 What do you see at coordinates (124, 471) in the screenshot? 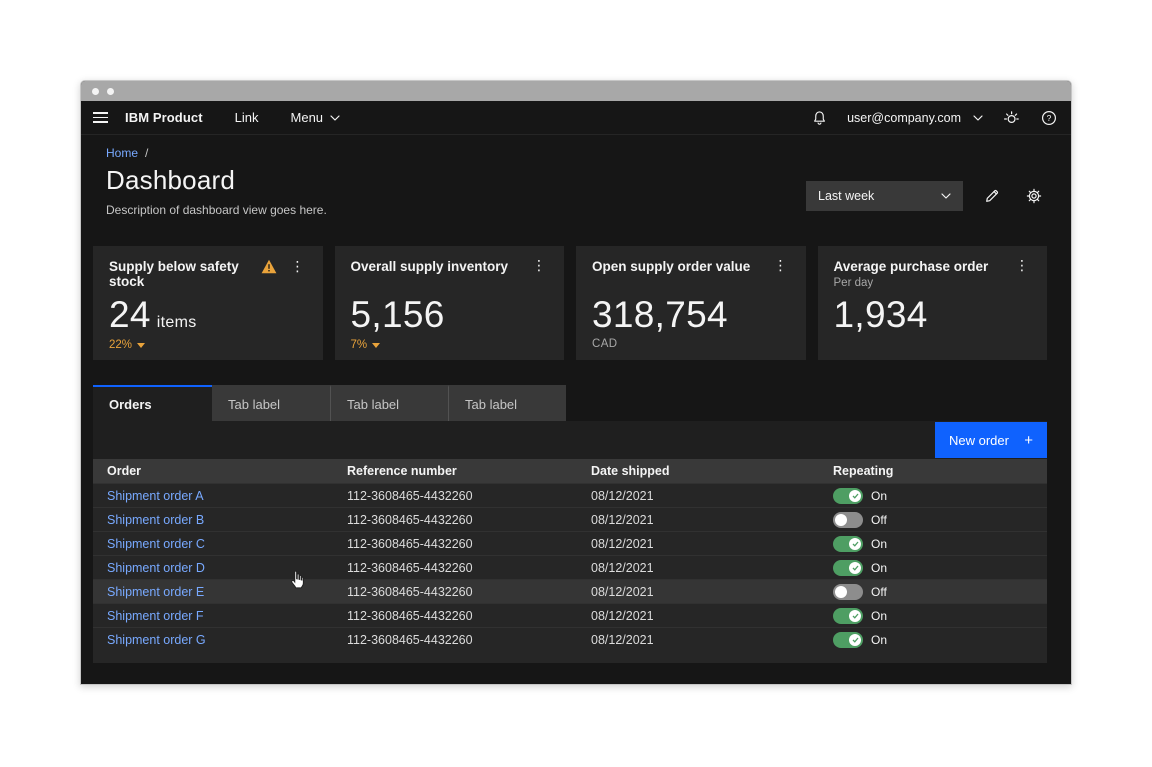
I see `column-header-order: Order` at bounding box center [124, 471].